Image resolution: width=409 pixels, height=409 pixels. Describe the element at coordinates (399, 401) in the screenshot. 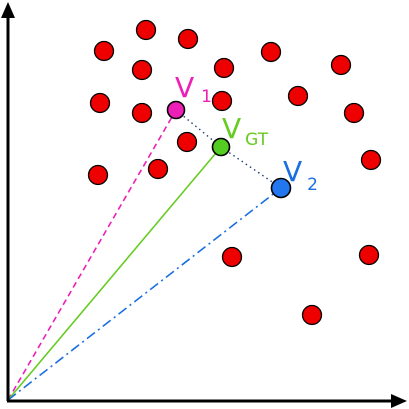

I see `arrowhead-right-icon` at that location.